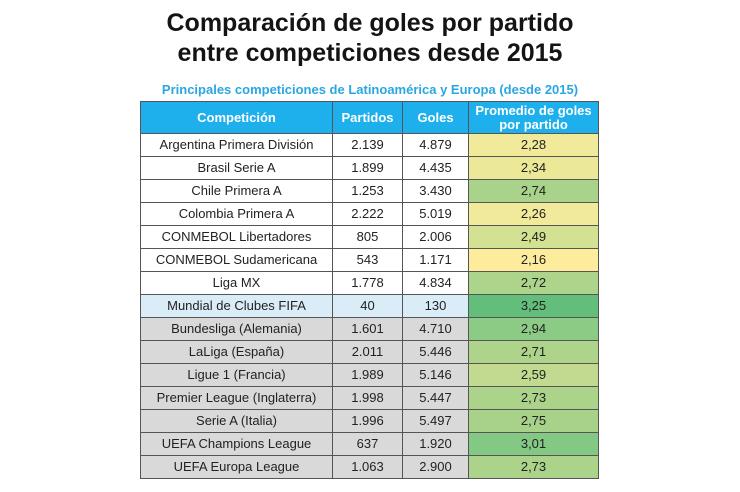 The image size is (740, 492). I want to click on matches-cell: 1.253, so click(367, 191).